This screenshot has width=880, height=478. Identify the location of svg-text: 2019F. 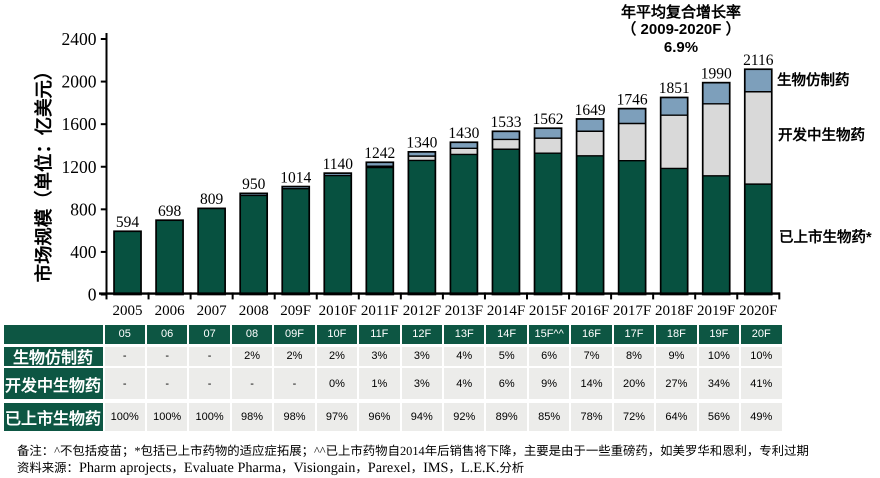
(716, 311).